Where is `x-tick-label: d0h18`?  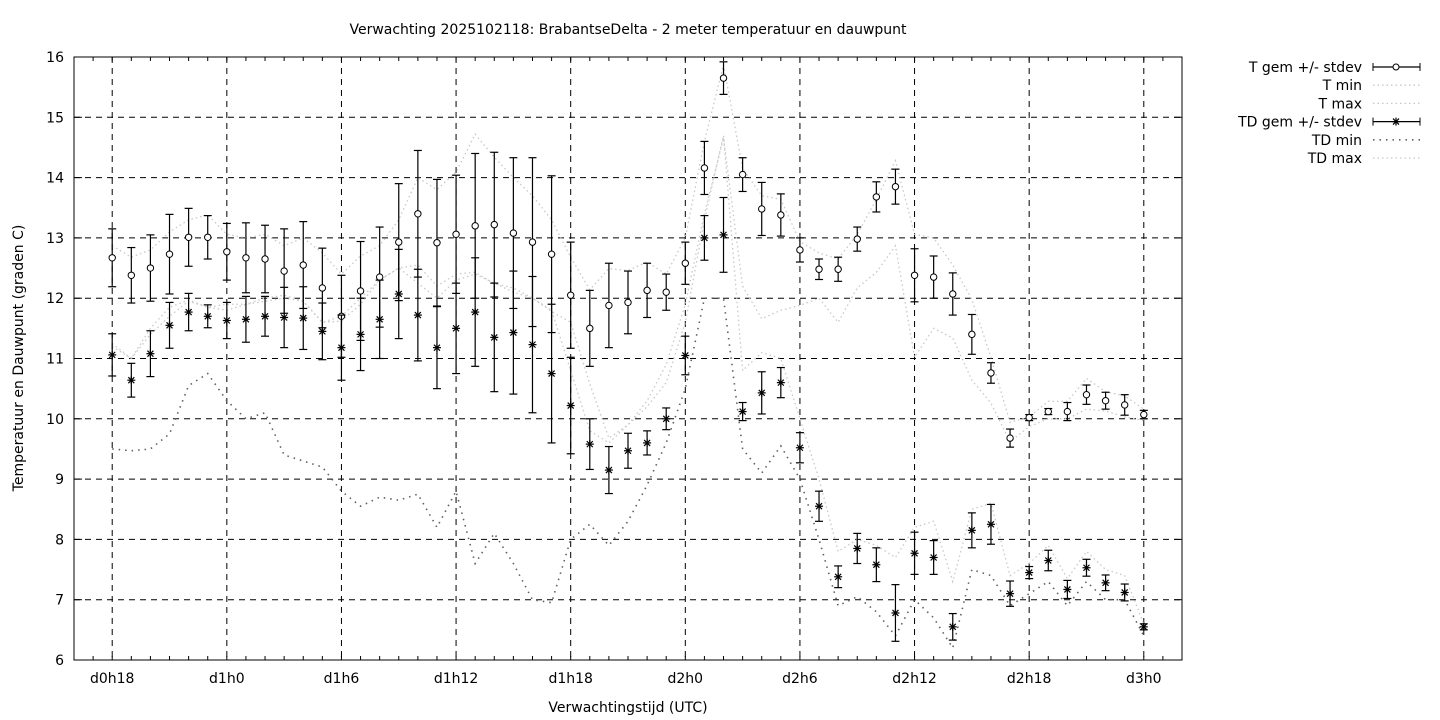
x-tick-label: d0h18 is located at coordinates (112, 679).